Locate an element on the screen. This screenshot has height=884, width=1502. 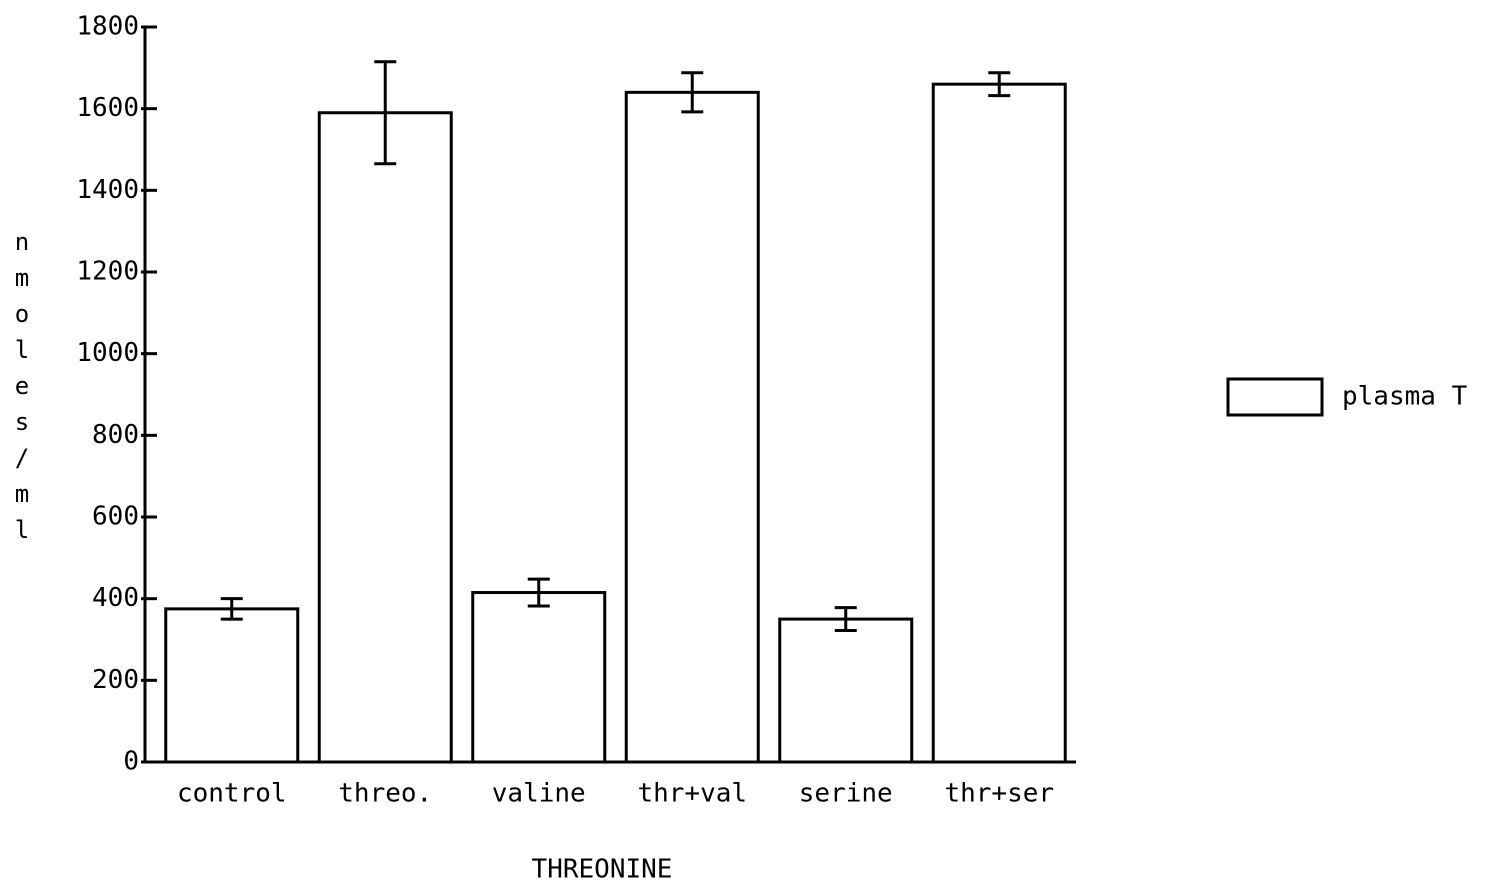
y-tick-label: 0 is located at coordinates (131, 762).